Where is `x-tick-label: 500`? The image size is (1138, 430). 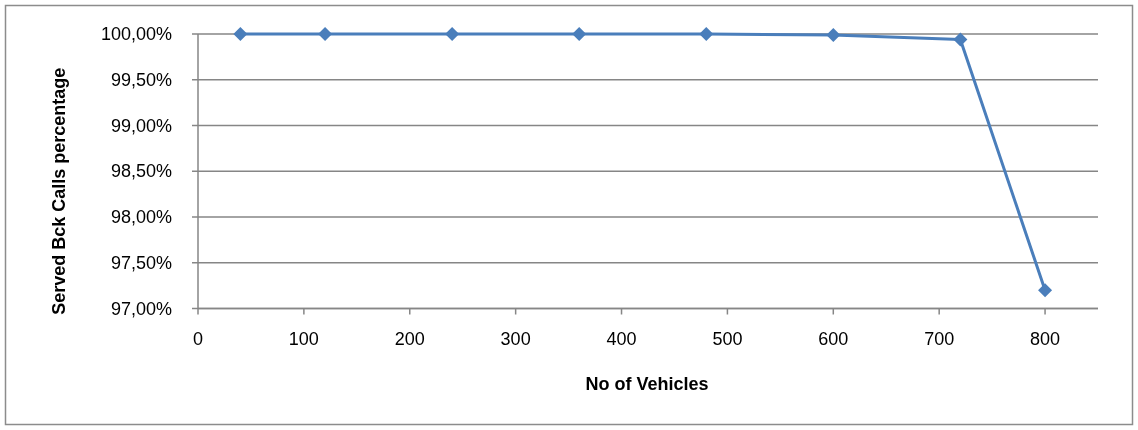
x-tick-label: 500 is located at coordinates (727, 338).